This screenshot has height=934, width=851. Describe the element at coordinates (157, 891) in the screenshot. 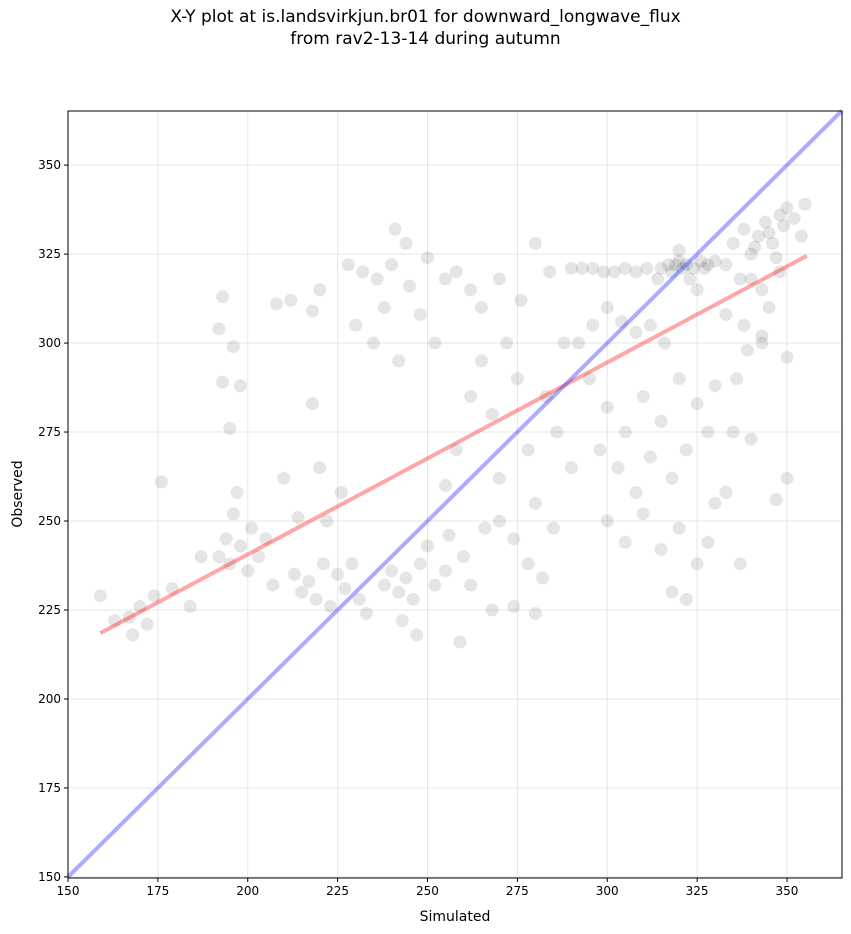

I see `x-tick-label: 175` at that location.